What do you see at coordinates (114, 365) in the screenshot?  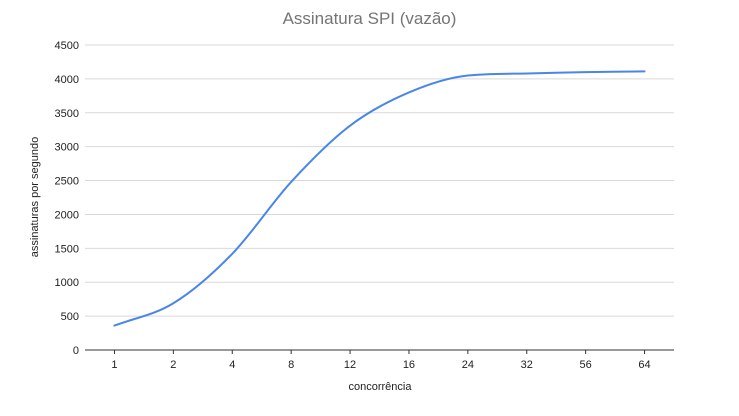 I see `x-tick-label: 1` at bounding box center [114, 365].